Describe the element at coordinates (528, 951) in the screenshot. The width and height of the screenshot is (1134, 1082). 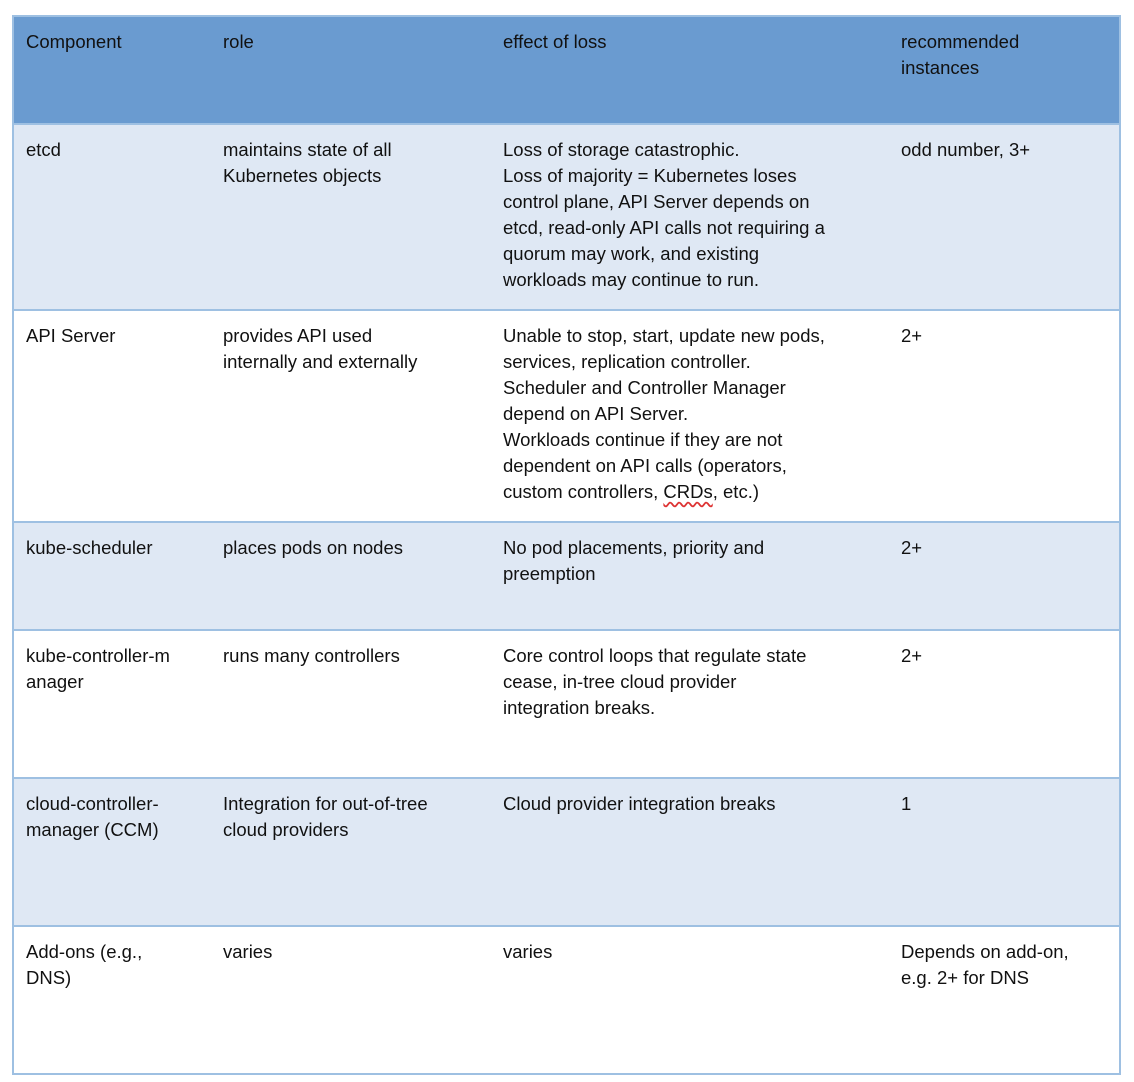
I see `effect-cell: varies` at that location.